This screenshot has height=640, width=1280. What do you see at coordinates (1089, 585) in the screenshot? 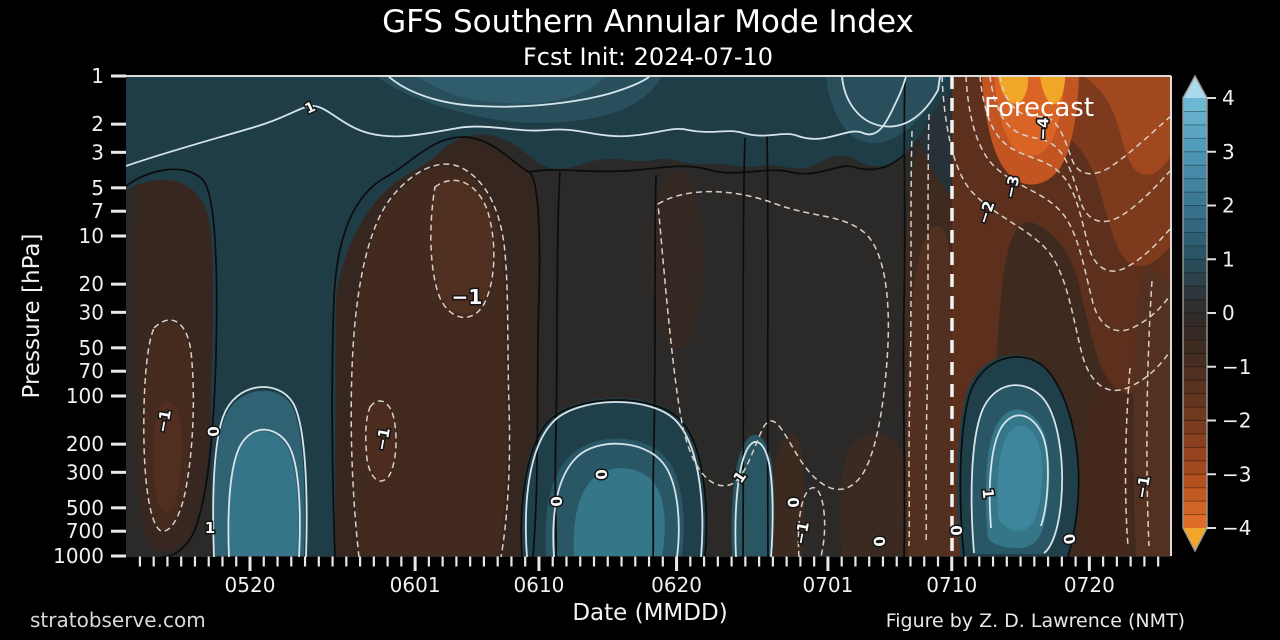
I see `x-tick-label: 0720` at bounding box center [1089, 585].